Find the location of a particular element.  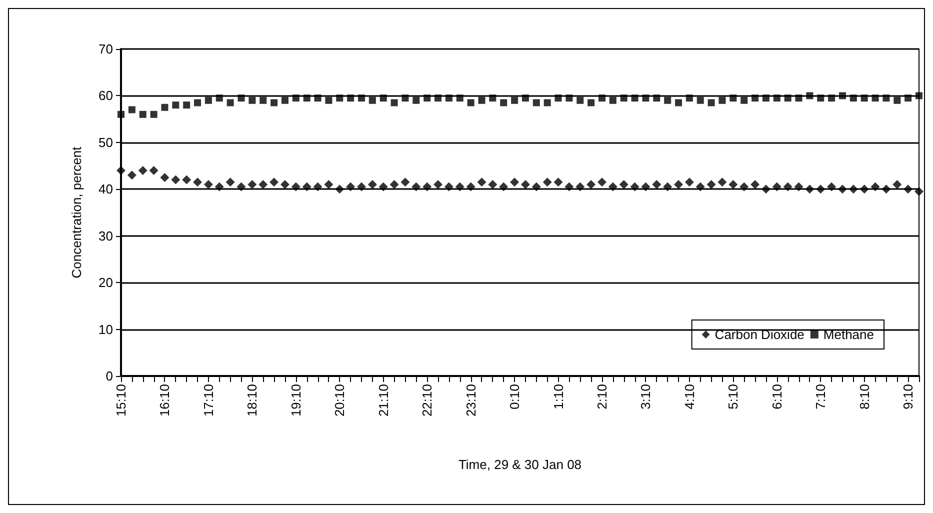

y-tick-label: 0 is located at coordinates (109, 376).